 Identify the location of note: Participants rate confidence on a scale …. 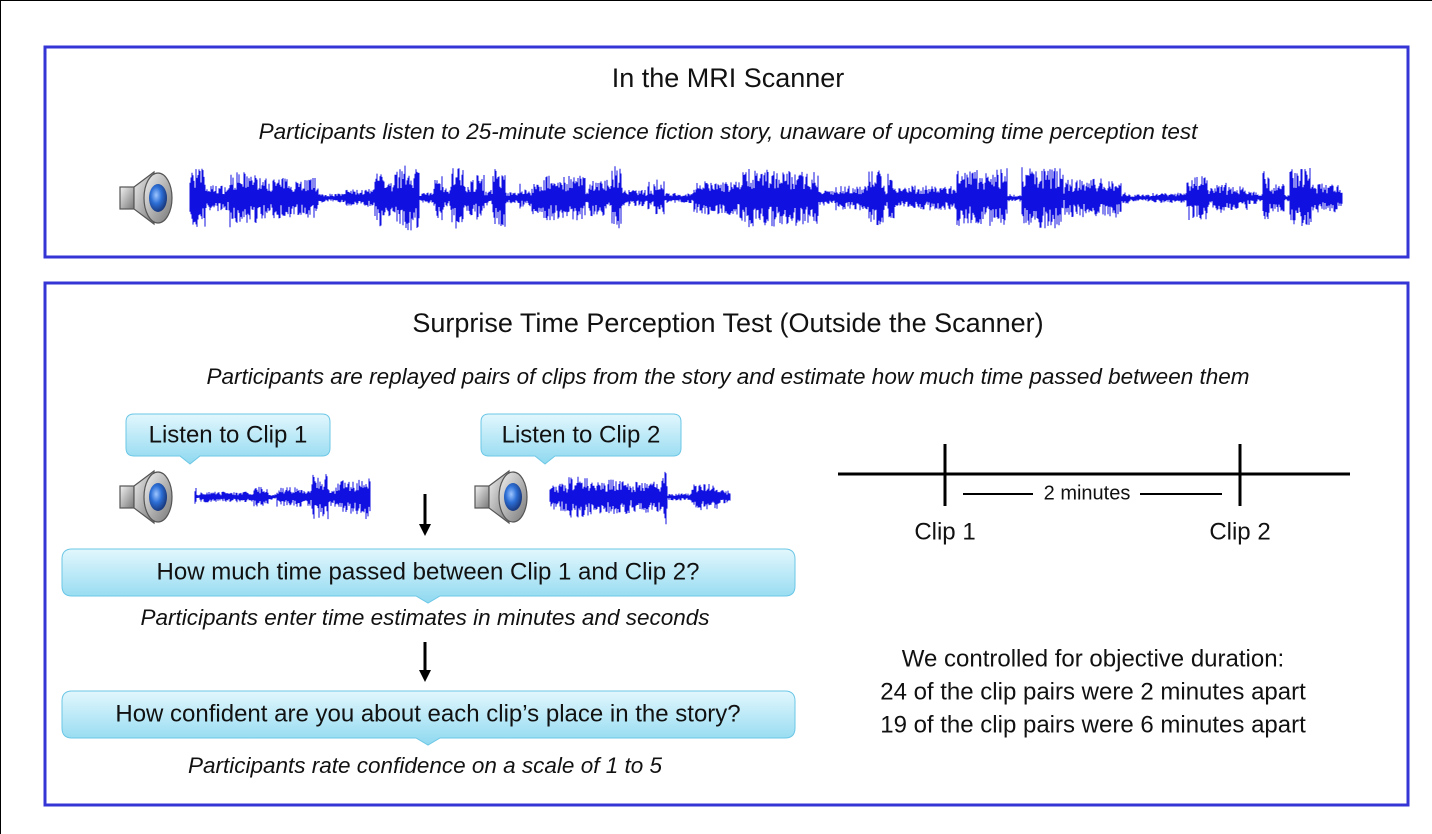
(425, 765).